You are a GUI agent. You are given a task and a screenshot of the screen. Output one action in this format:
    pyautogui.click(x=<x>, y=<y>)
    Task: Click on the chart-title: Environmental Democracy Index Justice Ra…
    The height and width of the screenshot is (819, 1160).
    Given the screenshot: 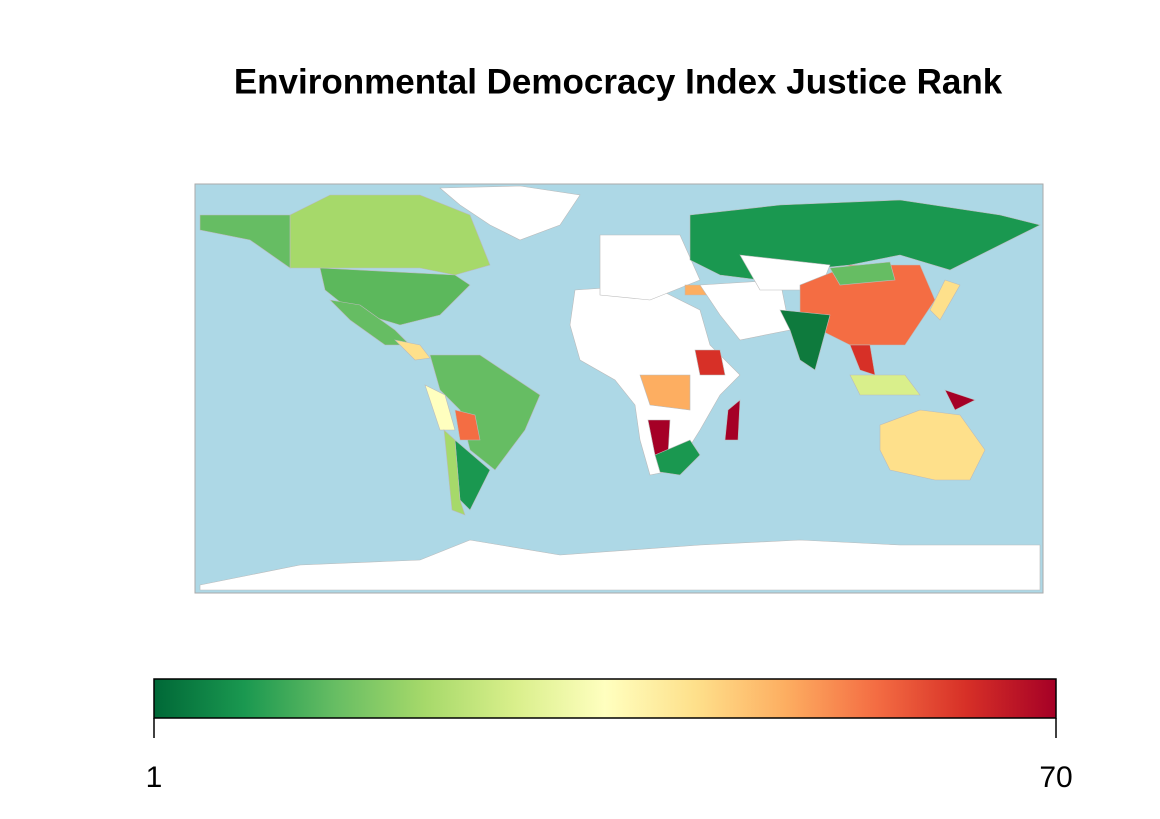 What is the action you would take?
    pyautogui.click(x=618, y=81)
    